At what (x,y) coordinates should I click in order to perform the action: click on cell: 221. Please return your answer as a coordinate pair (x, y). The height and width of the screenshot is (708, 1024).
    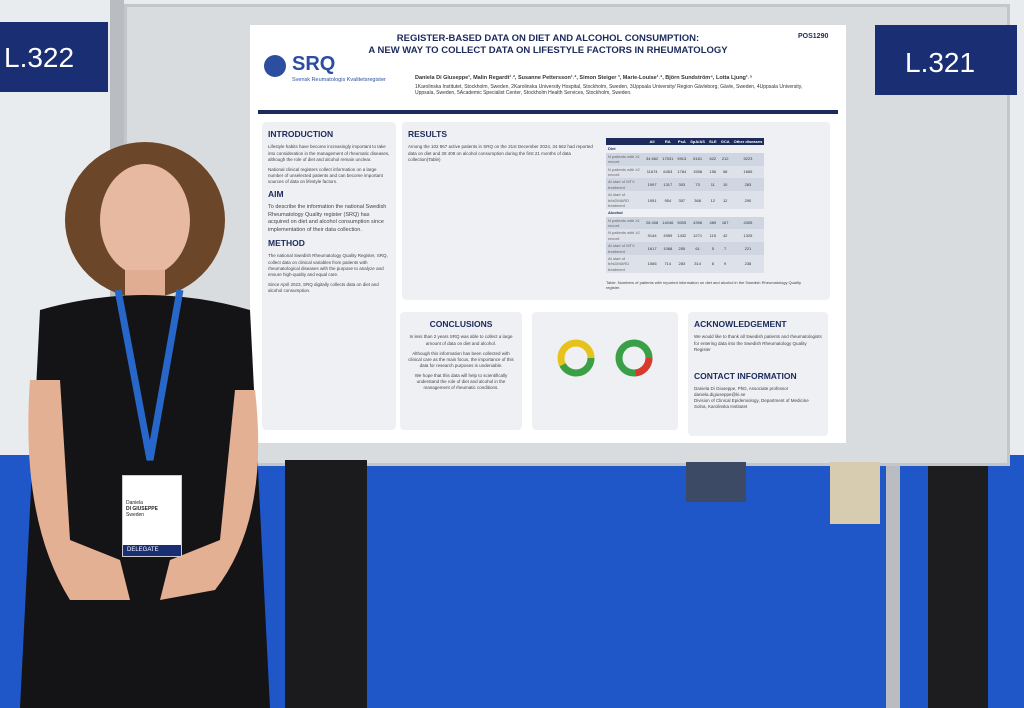
    Looking at the image, I should click on (748, 248).